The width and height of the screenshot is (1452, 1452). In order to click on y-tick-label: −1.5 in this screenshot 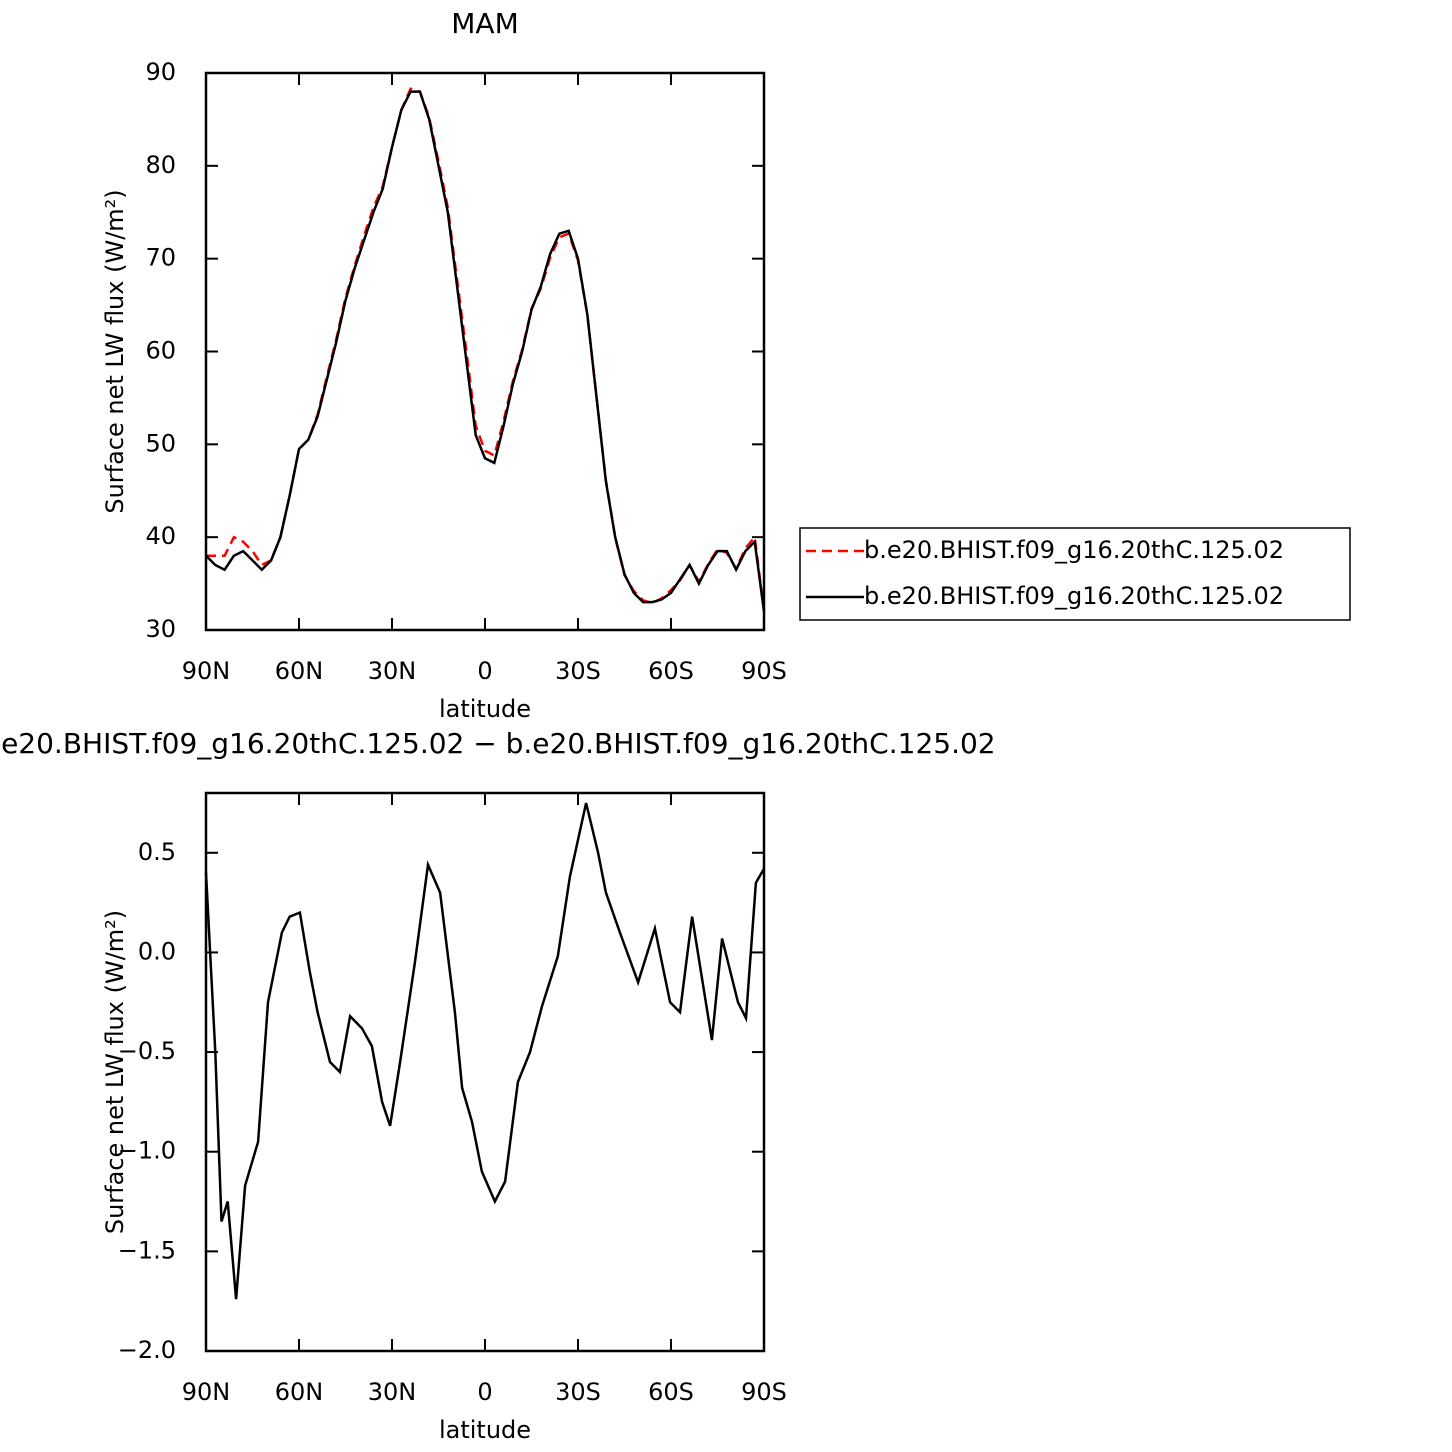, I will do `click(147, 1250)`.